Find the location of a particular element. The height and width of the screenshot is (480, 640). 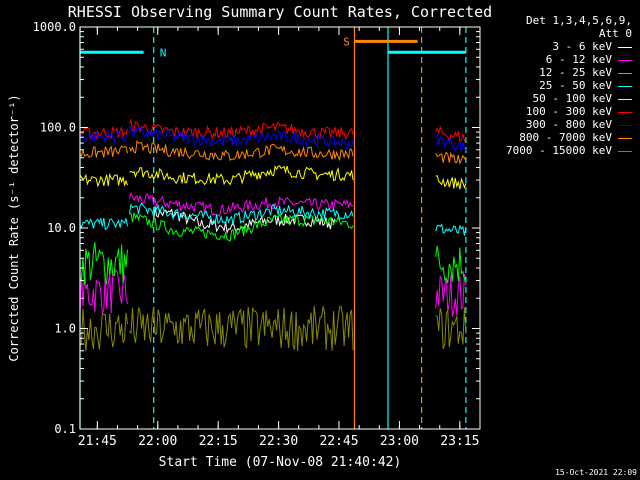

legend-label: 300 - 800 keV is located at coordinates (568, 124).